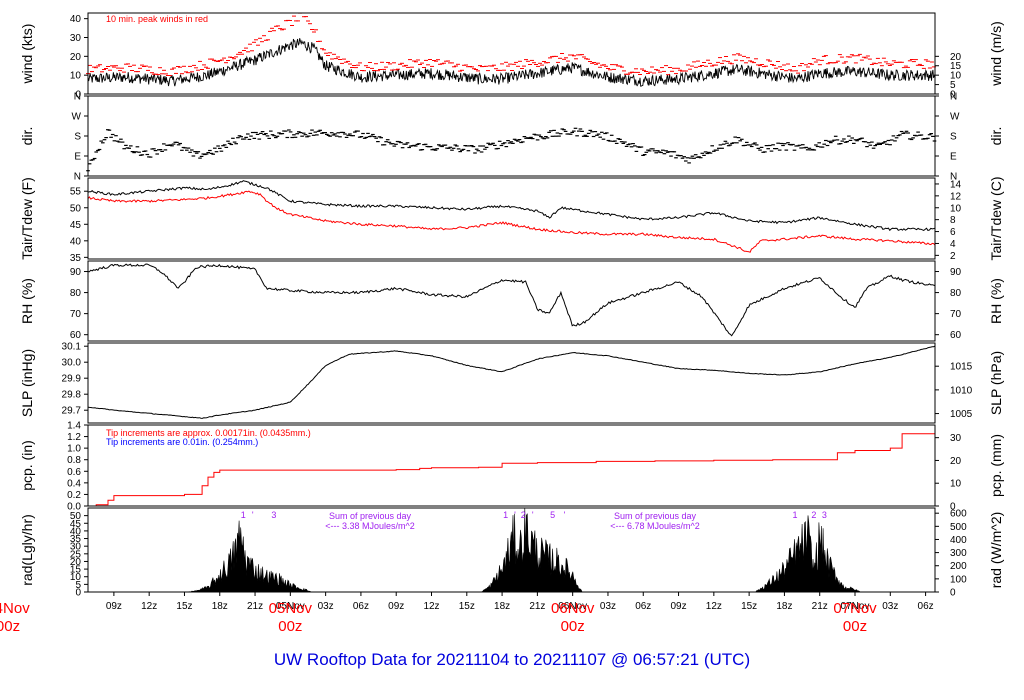 Image resolution: width=1024 pixels, height=700 pixels. I want to click on series-temp-tdew, so click(511, 221).